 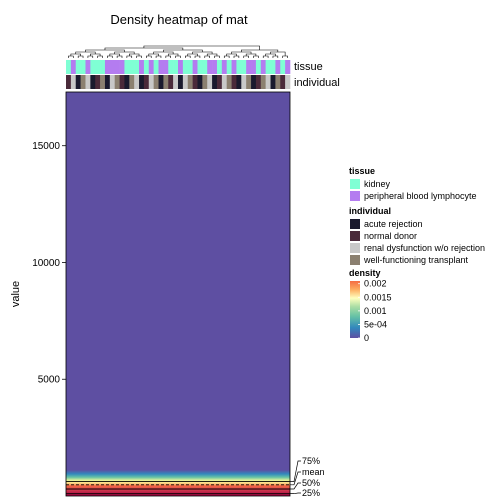 What do you see at coordinates (365, 273) in the screenshot?
I see `legend-density-title: density` at bounding box center [365, 273].